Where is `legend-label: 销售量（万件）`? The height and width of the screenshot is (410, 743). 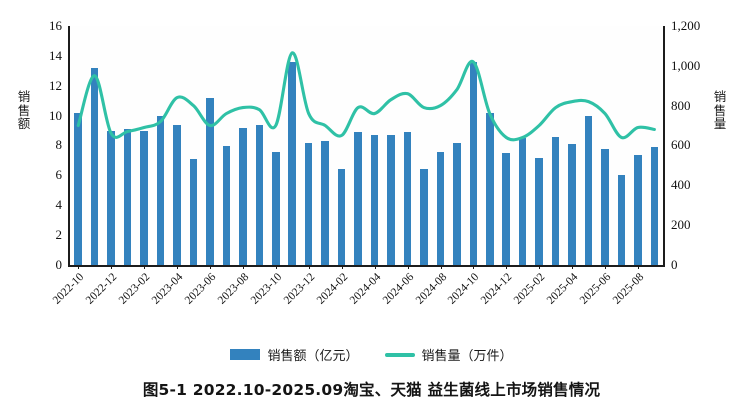 legend-label: 销售量（万件） is located at coordinates (467, 356).